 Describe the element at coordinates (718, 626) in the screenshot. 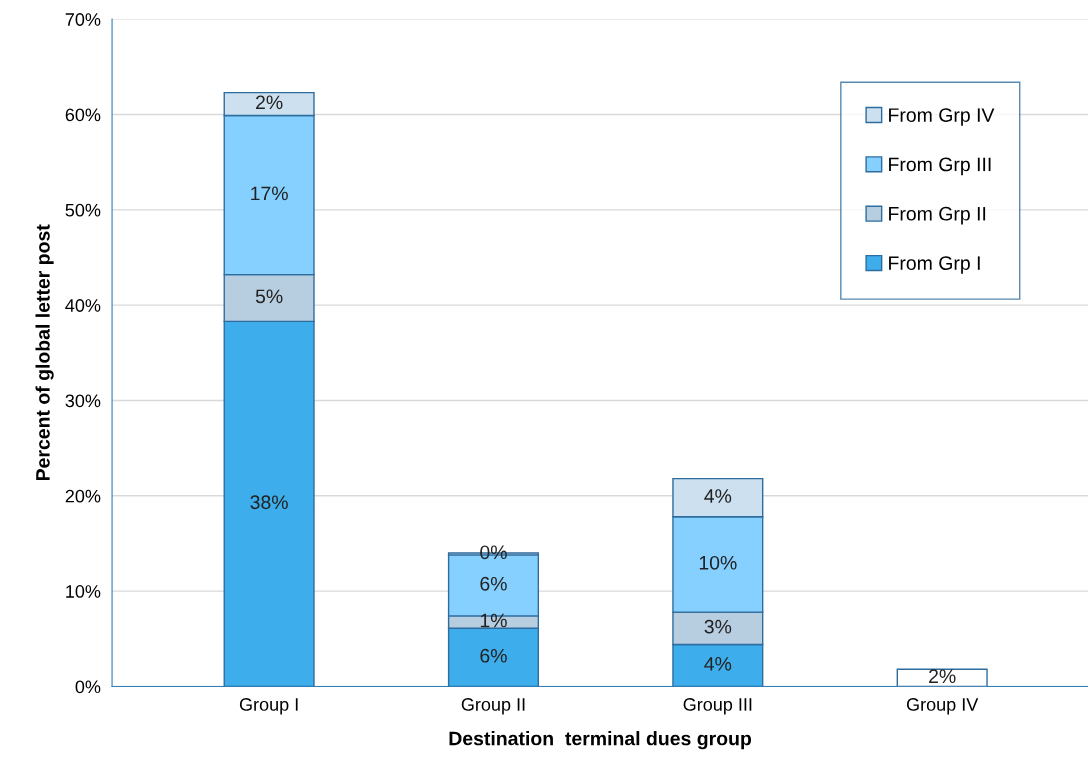

I see `data-label: 3%` at that location.